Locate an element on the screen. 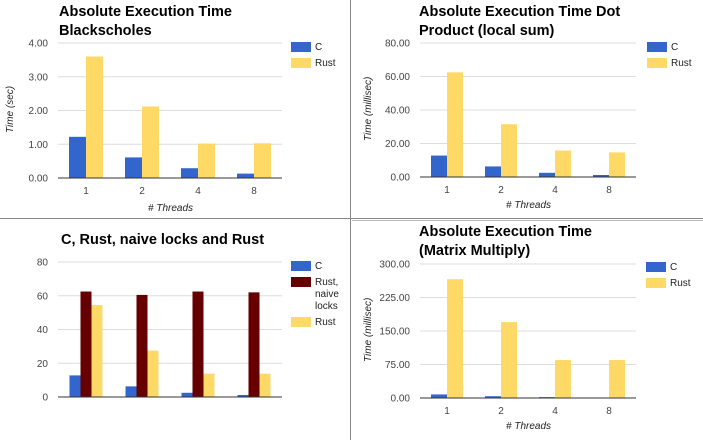 Image resolution: width=703 pixels, height=440 pixels. chart-plot-area: 0.00 75.00 150.00 225.00 300.00 1 2 4 8 is located at coordinates (507, 338).